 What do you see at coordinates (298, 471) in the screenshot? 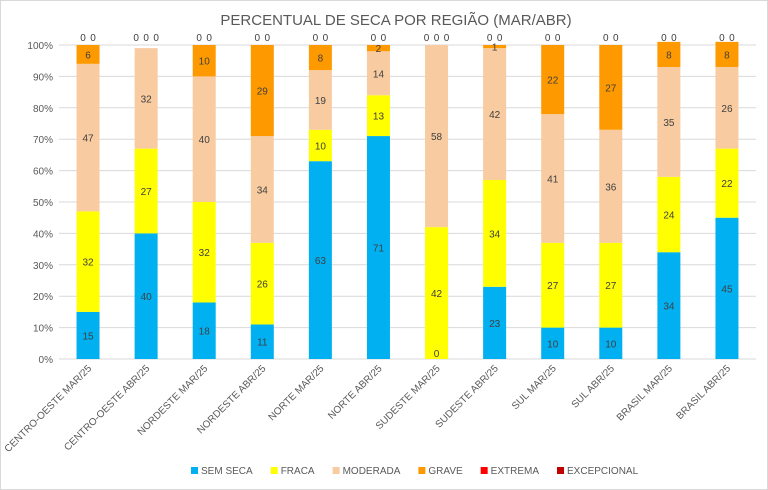
I see `legend-label: FRACA` at bounding box center [298, 471].